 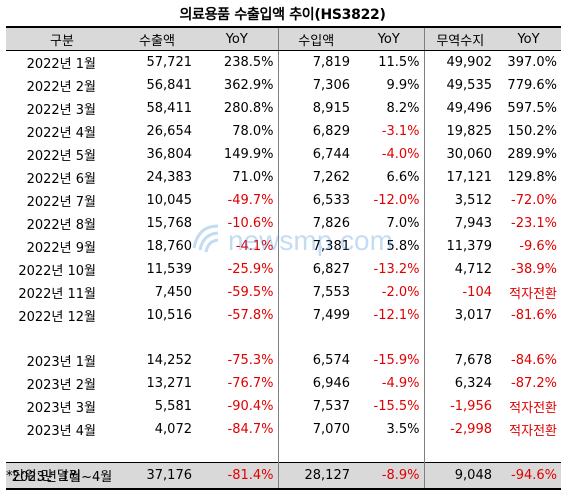 I want to click on period-cell: 2023년 4월, so click(x=61, y=431).